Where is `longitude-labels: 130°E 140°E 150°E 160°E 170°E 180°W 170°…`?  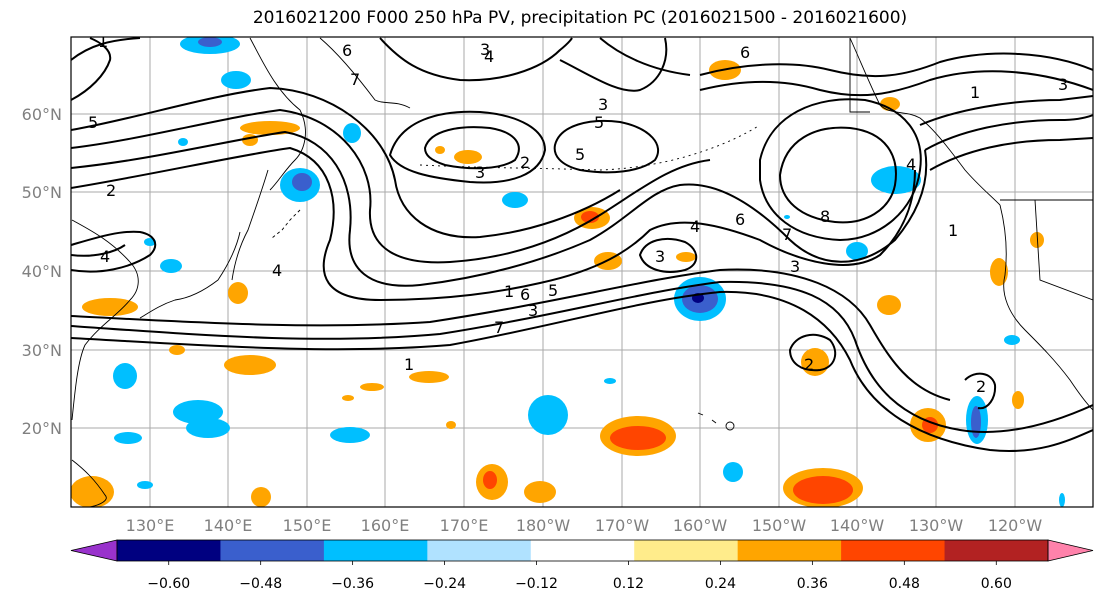
longitude-labels: 130°E 140°E 150°E 160°E 170°E 180°W 170°… is located at coordinates (584, 525).